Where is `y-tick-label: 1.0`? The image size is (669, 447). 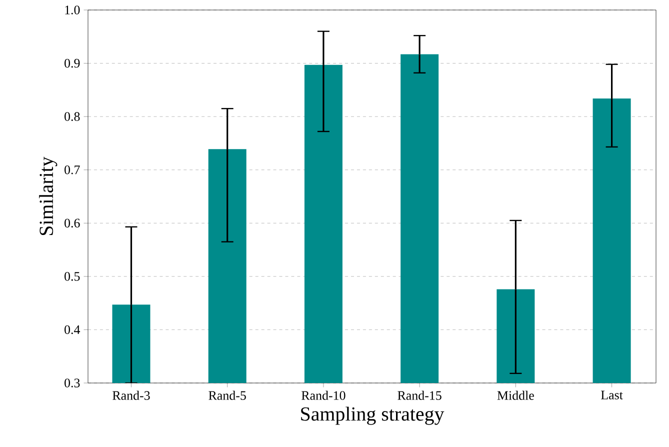
y-tick-label: 1.0 is located at coordinates (72, 10).